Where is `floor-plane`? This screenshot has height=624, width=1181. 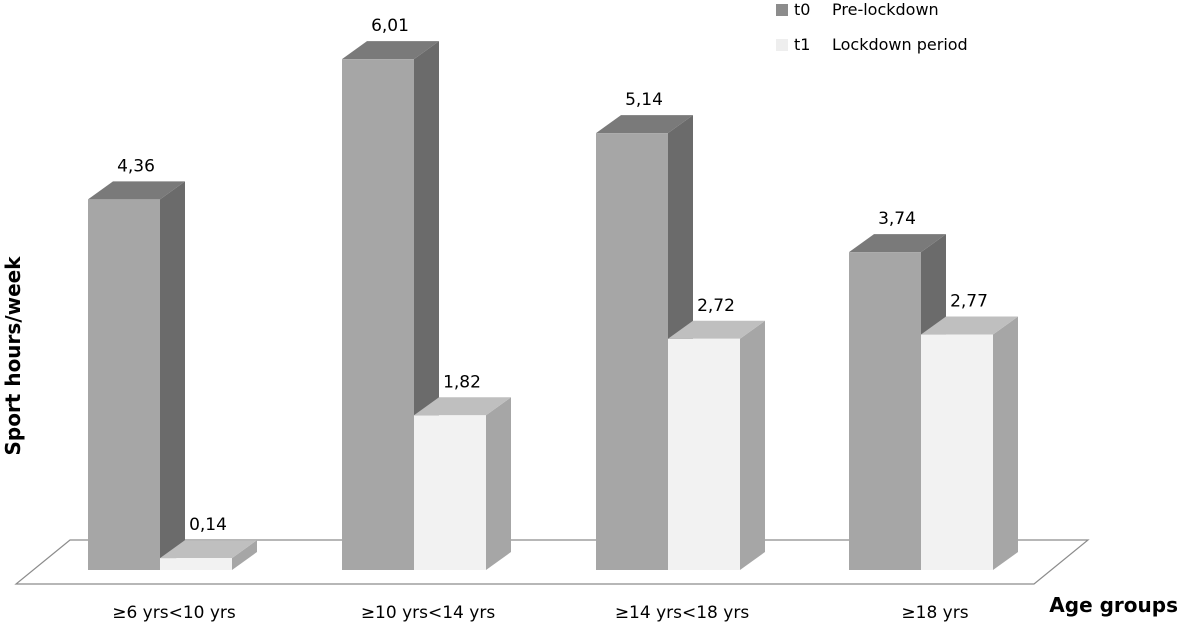 floor-plane is located at coordinates (552, 562).